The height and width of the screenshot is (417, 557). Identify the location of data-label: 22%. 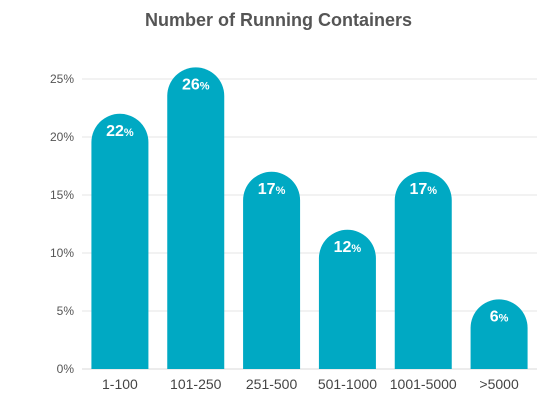
(120, 131).